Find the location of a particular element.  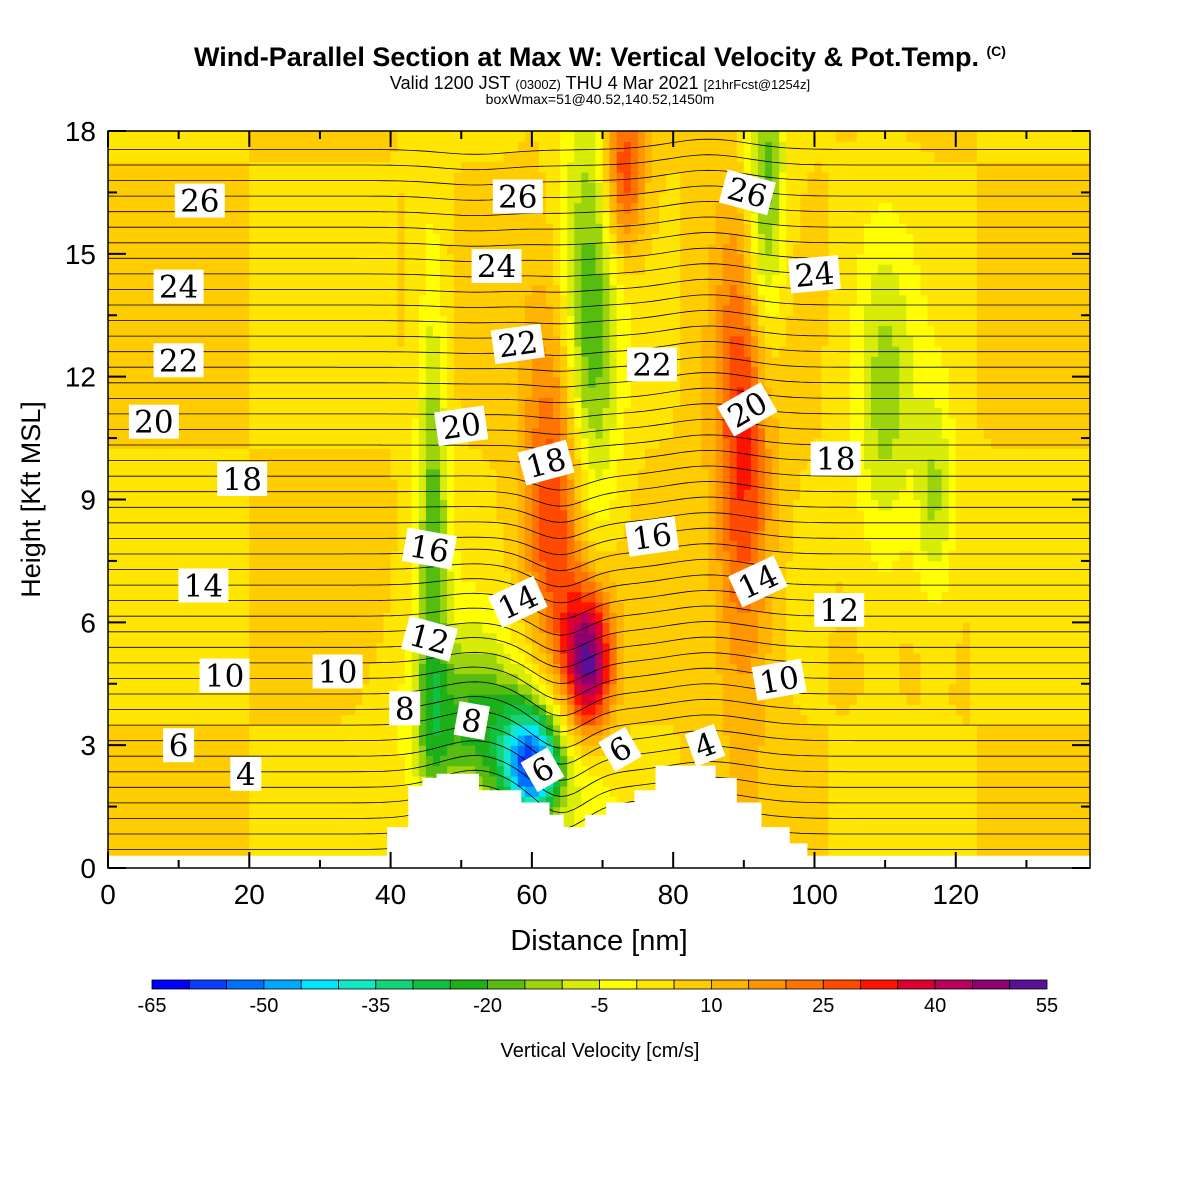

isentrope-label-text: 12 is located at coordinates (838, 611).